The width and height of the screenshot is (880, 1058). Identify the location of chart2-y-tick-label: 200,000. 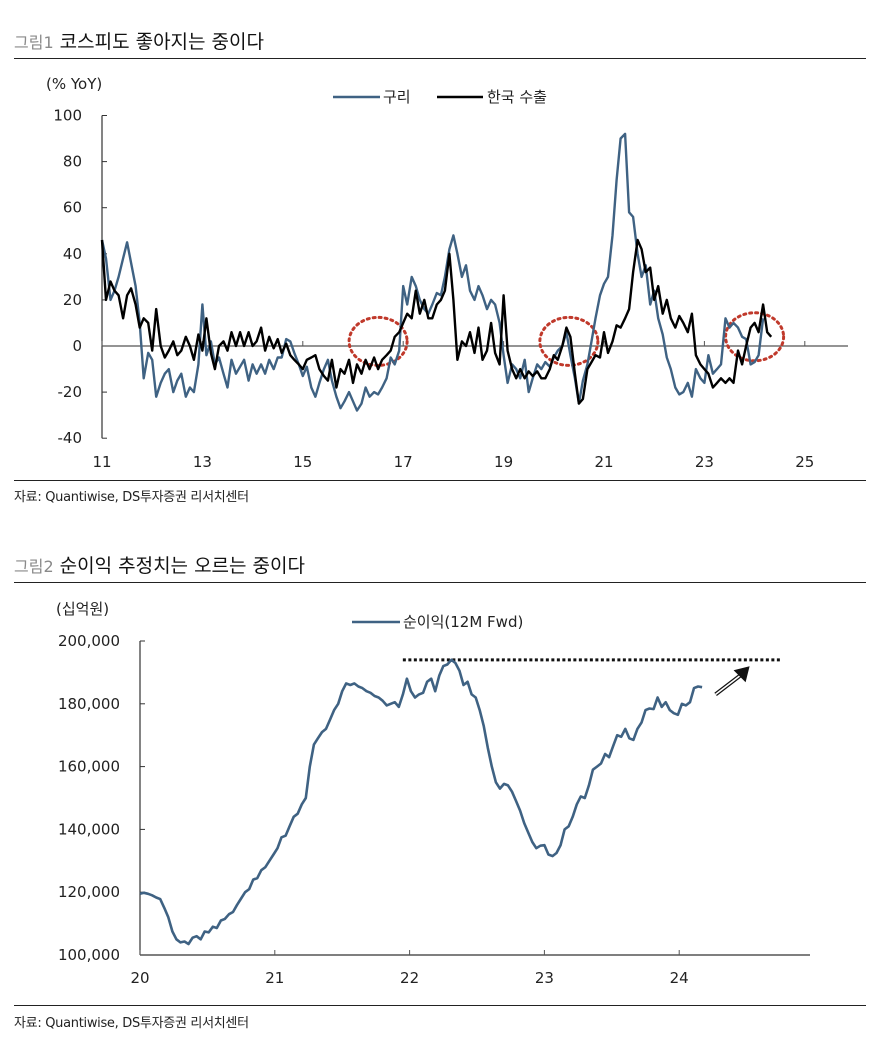
(89, 641).